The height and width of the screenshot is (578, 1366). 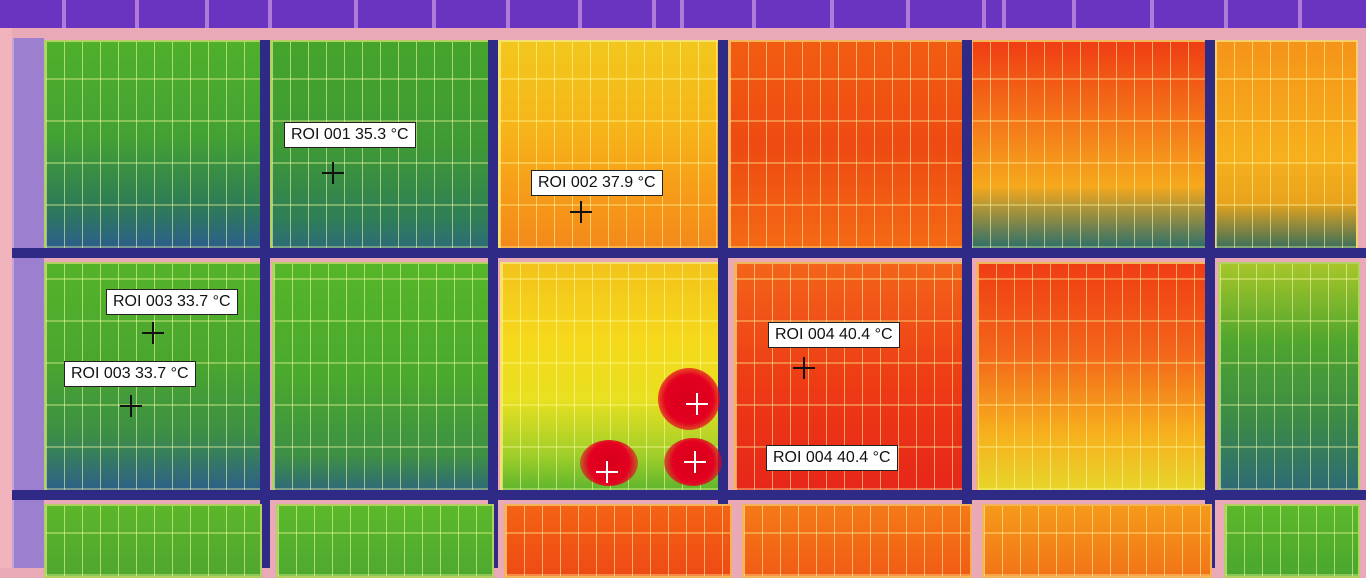 I want to click on roof-edge-band, so click(x=683, y=14).